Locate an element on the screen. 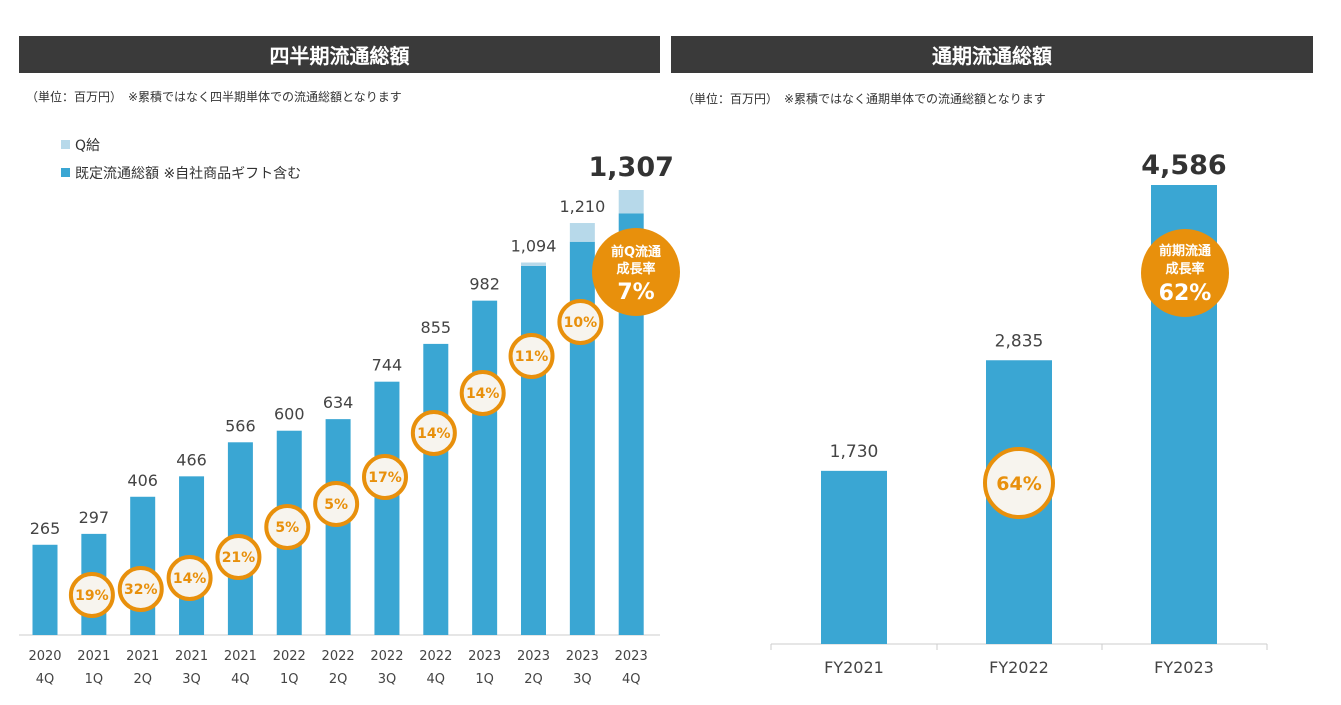  growth-label: 19% is located at coordinates (92, 596).